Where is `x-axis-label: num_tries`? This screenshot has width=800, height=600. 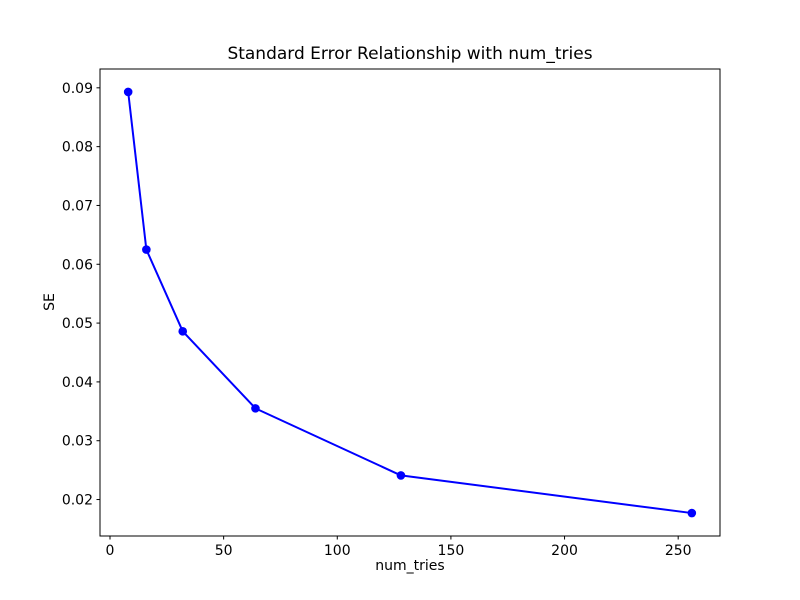 x-axis-label: num_tries is located at coordinates (410, 566).